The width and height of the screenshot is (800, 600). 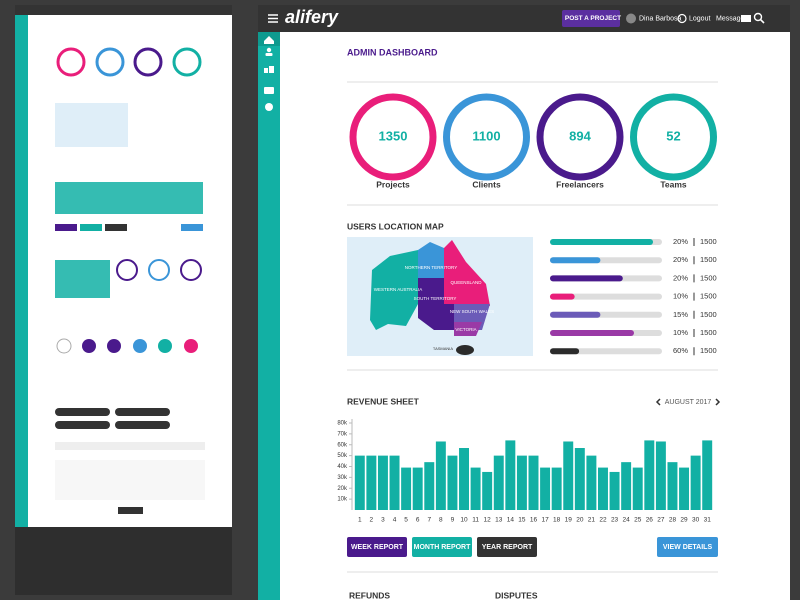 I want to click on button-label: WEEK REPORT, so click(x=377, y=547).